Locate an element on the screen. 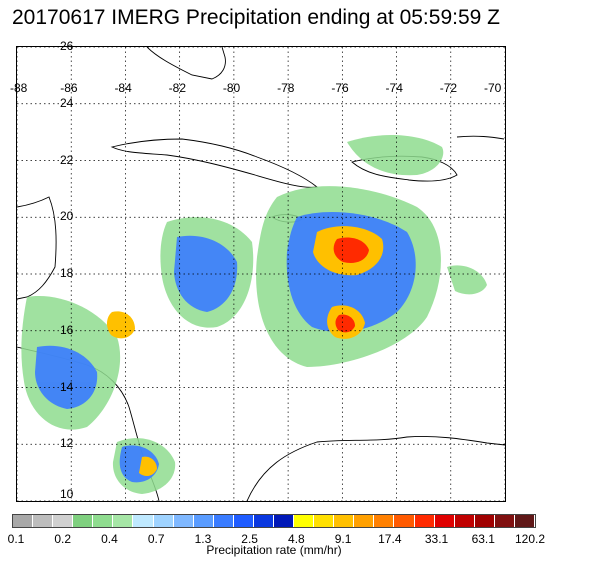 This screenshot has height=571, width=590. lon-tick-label: -80 is located at coordinates (231, 88).